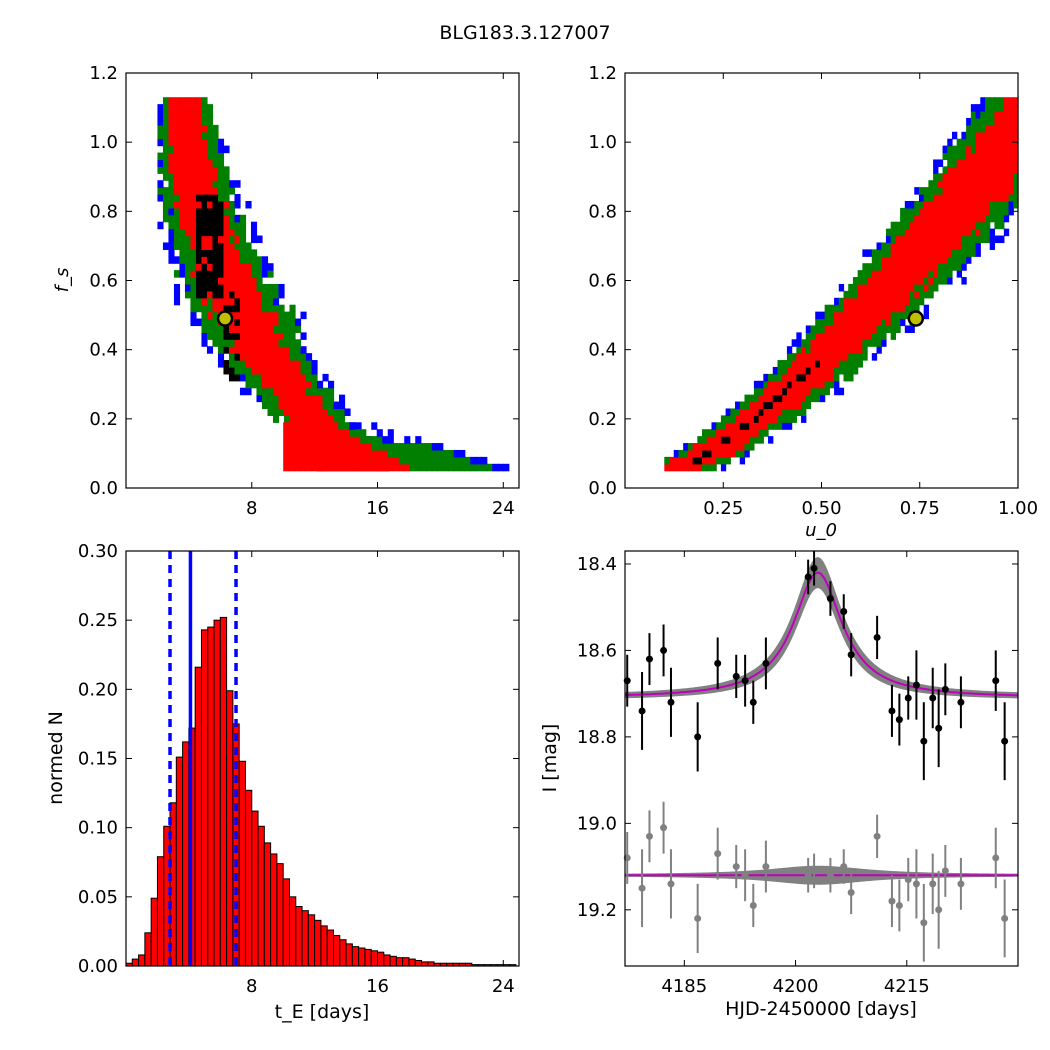  Describe the element at coordinates (103, 73) in the screenshot. I see `y-tick-label: 1.2` at that location.